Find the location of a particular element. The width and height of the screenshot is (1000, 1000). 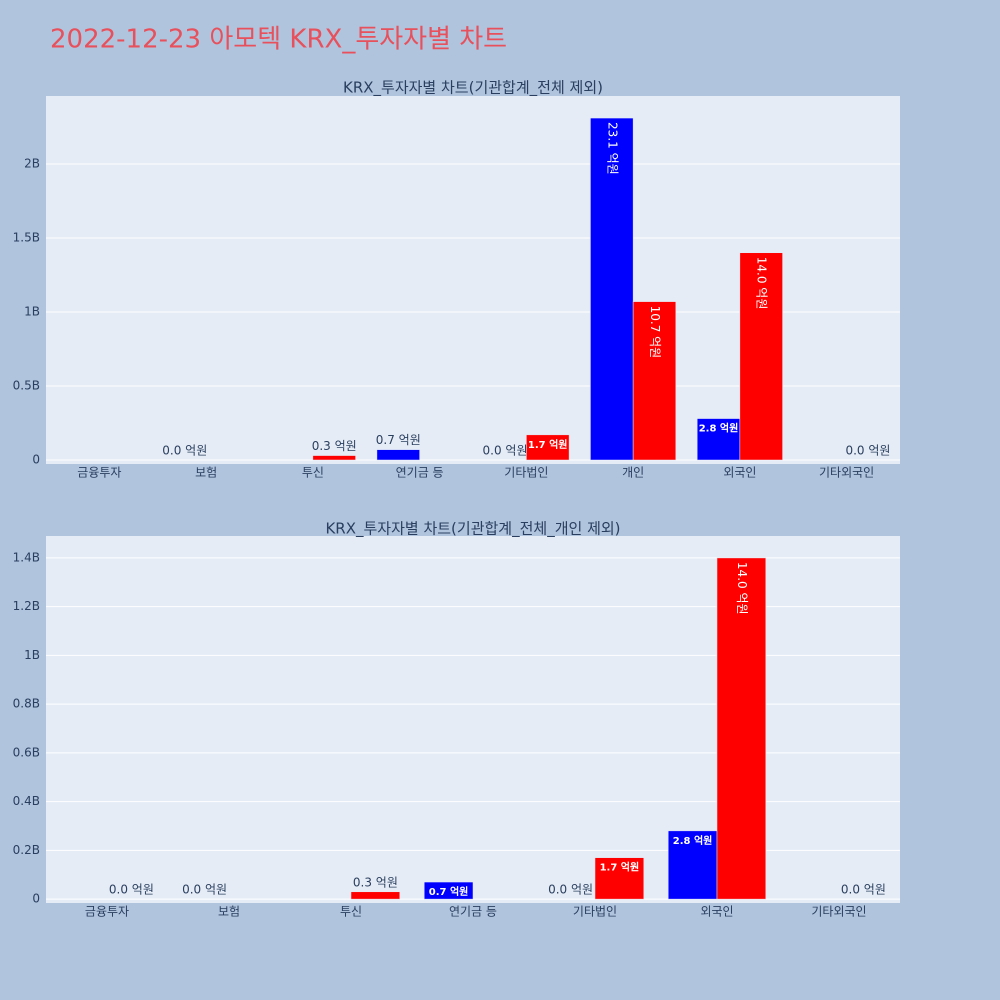

value-label: 23.1 억원 is located at coordinates (612, 148).